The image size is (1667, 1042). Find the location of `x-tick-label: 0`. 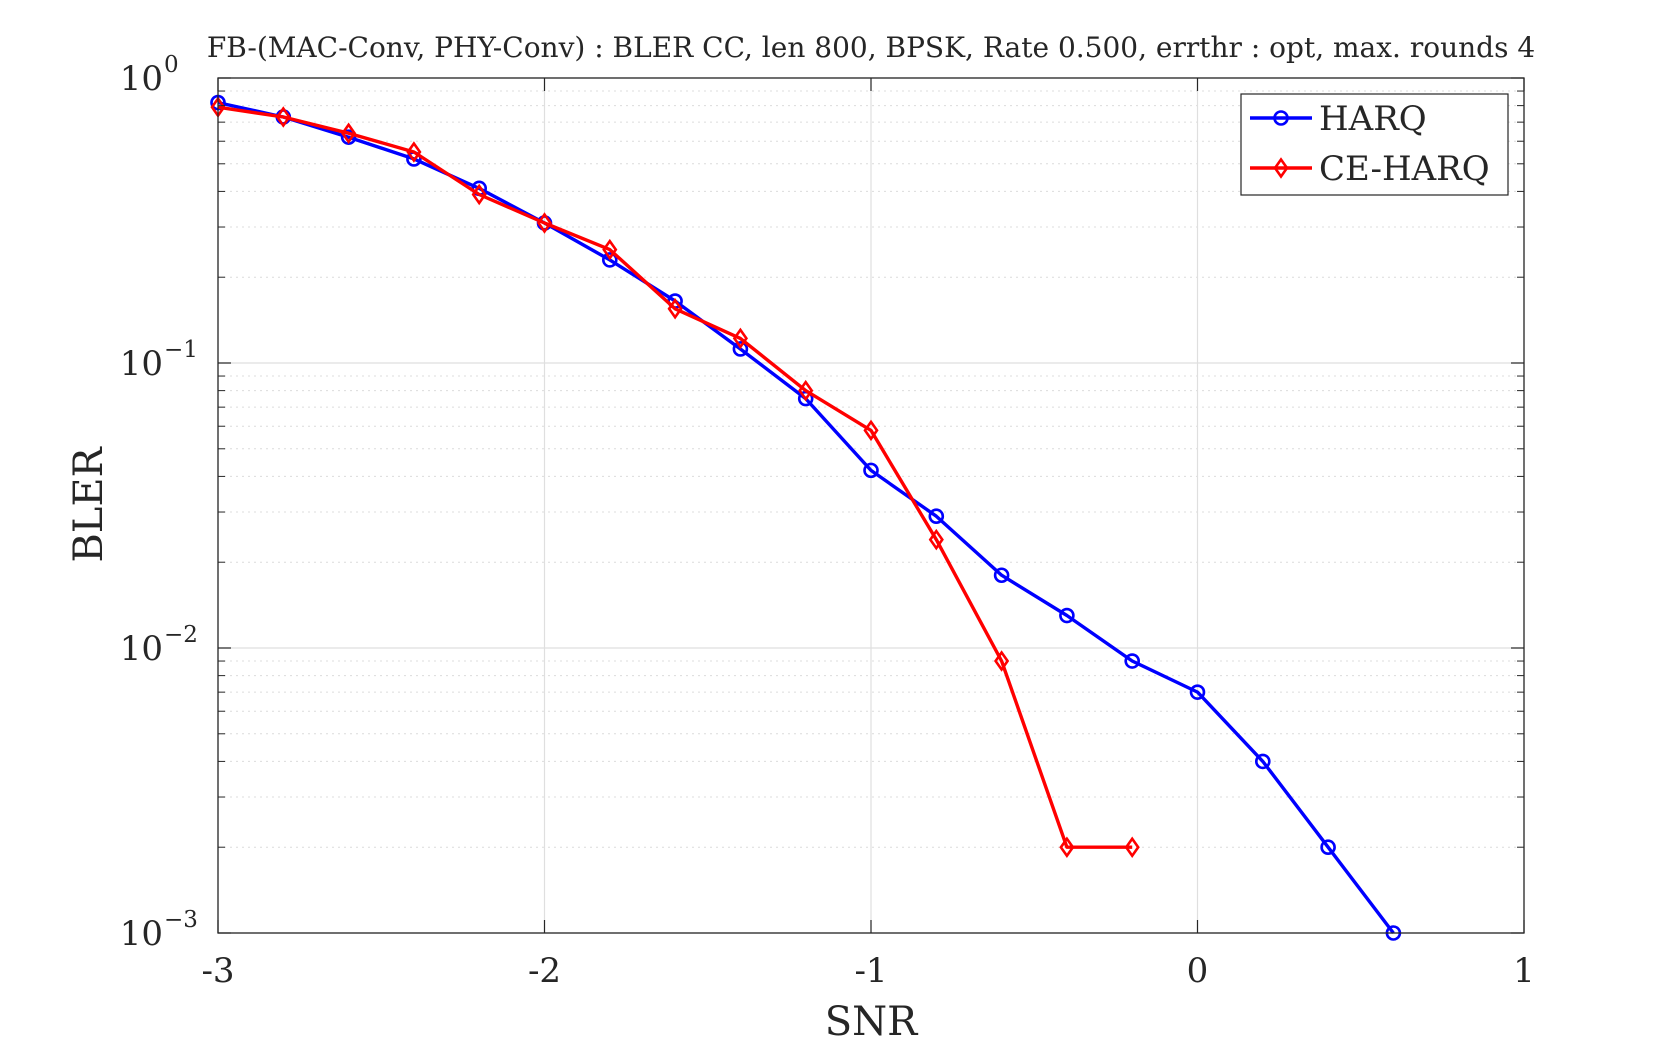

x-tick-label: 0 is located at coordinates (1198, 971).